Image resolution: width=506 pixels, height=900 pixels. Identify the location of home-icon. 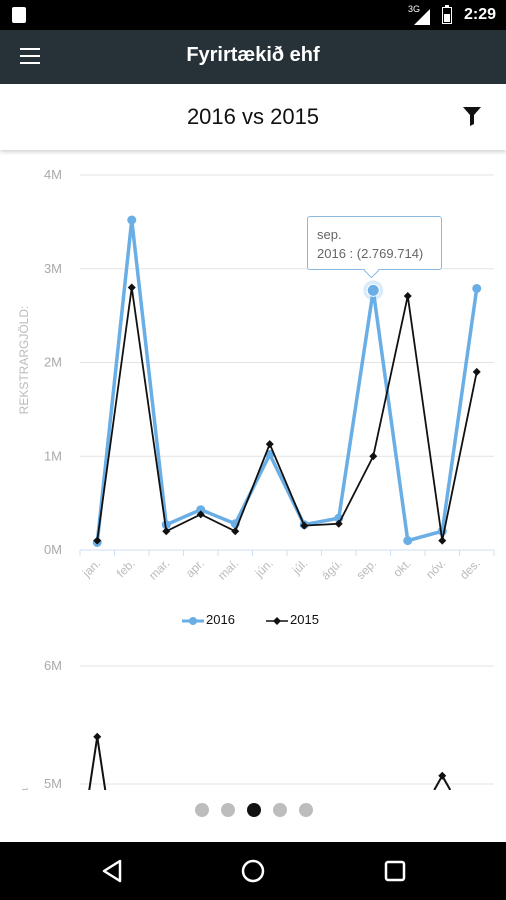
(253, 871).